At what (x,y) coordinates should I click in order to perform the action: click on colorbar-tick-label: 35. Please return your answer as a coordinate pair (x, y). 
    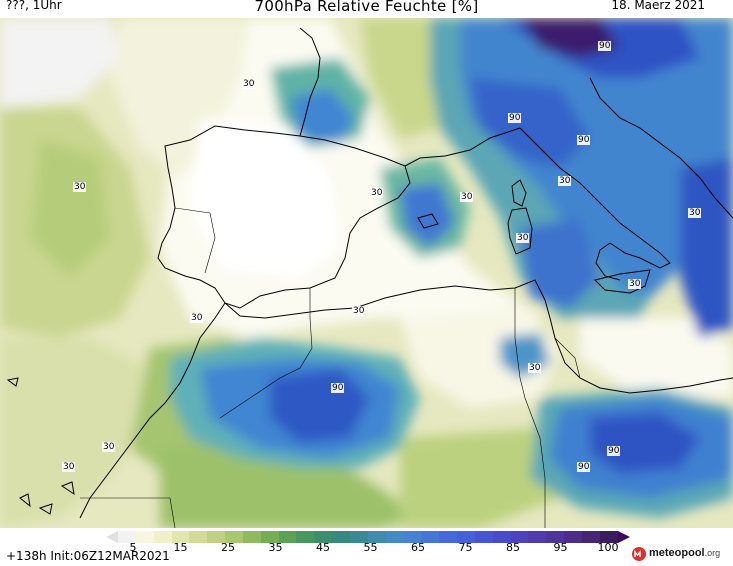
    Looking at the image, I should click on (275, 547).